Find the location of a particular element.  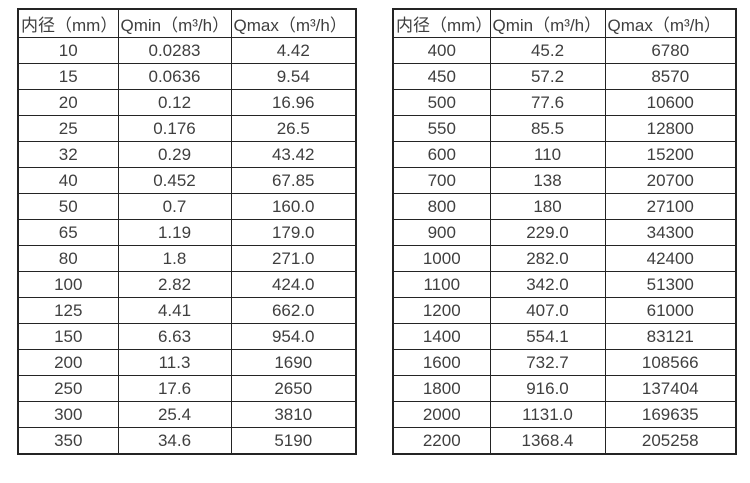

qmin-cell: 1131.0 is located at coordinates (547, 414).